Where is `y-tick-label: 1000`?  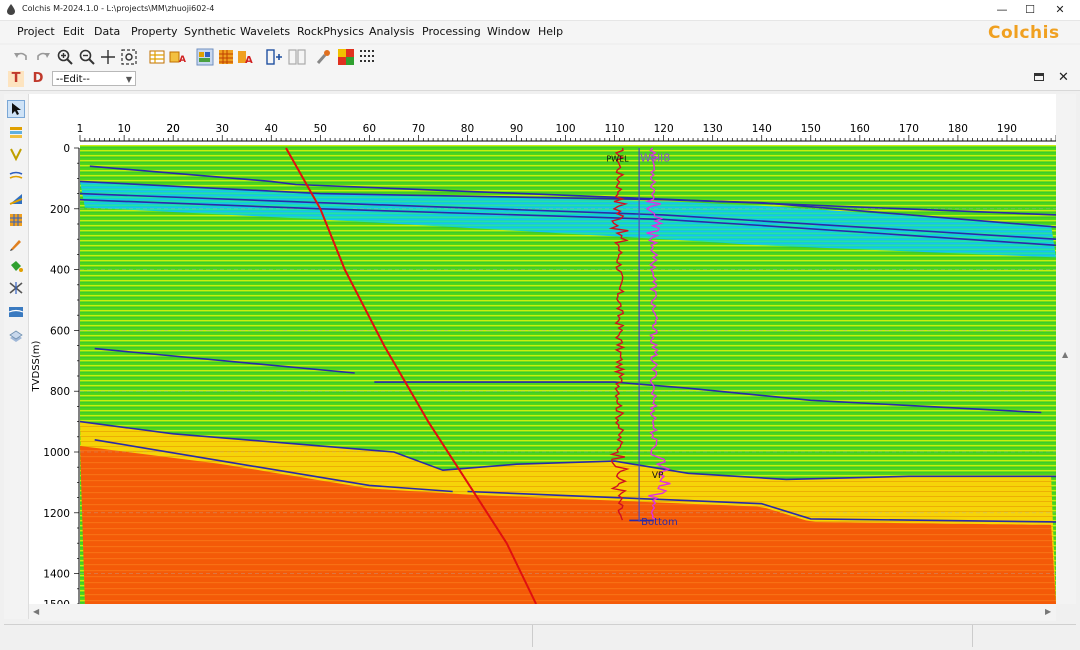
y-tick-label: 1000 is located at coordinates (56, 453).